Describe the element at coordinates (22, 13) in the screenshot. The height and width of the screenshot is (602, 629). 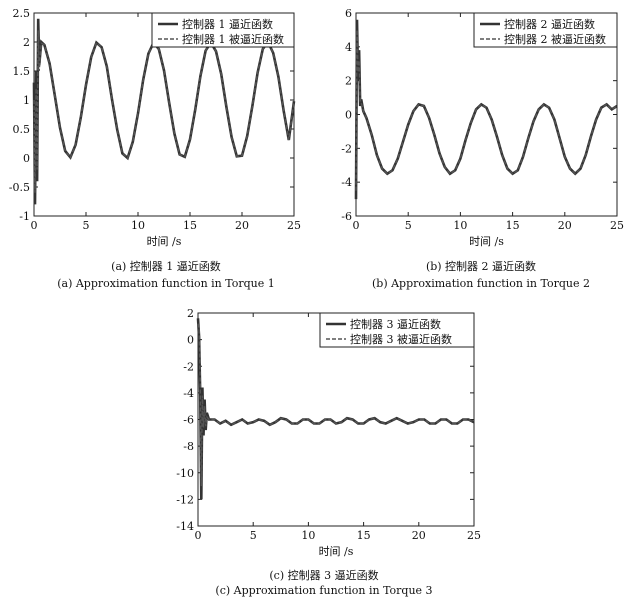
I see `y-tick-label: 2.5` at that location.